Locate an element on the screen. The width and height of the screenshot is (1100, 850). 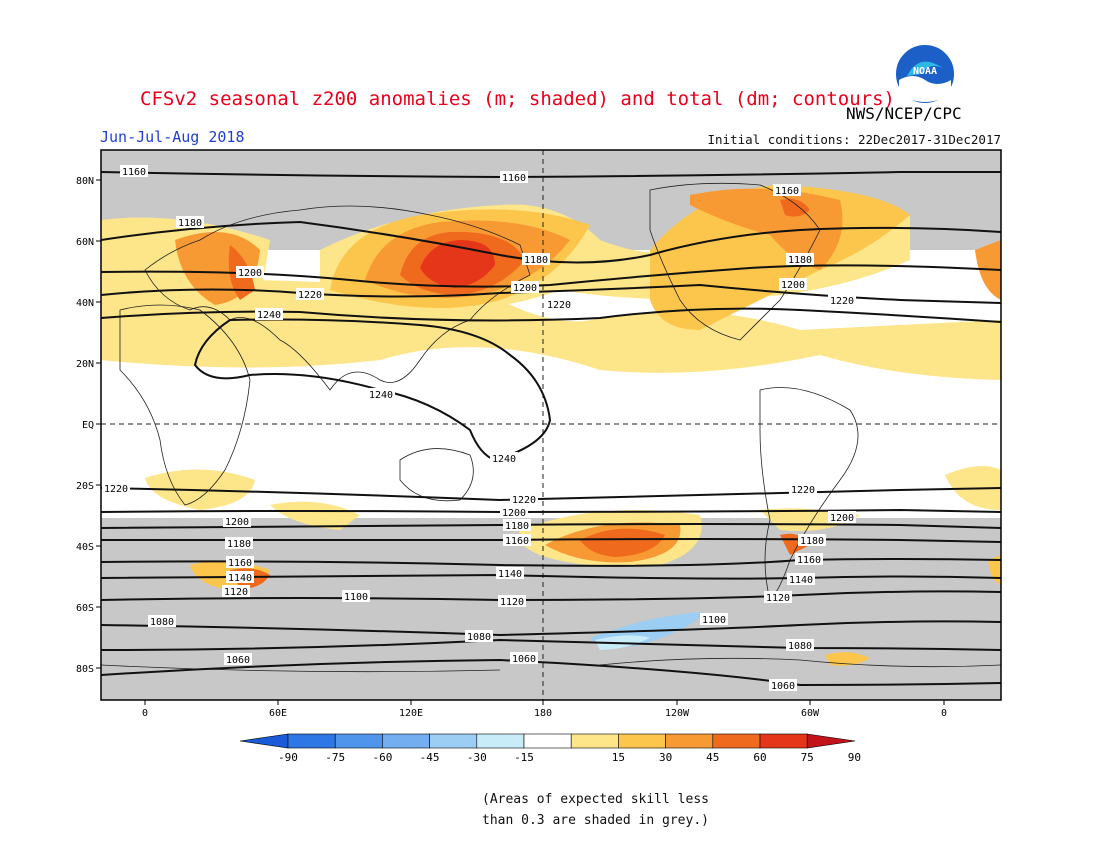
initial-conditions-label: Initial conditions: 22Dec2017-31Dec2017 is located at coordinates (854, 139).